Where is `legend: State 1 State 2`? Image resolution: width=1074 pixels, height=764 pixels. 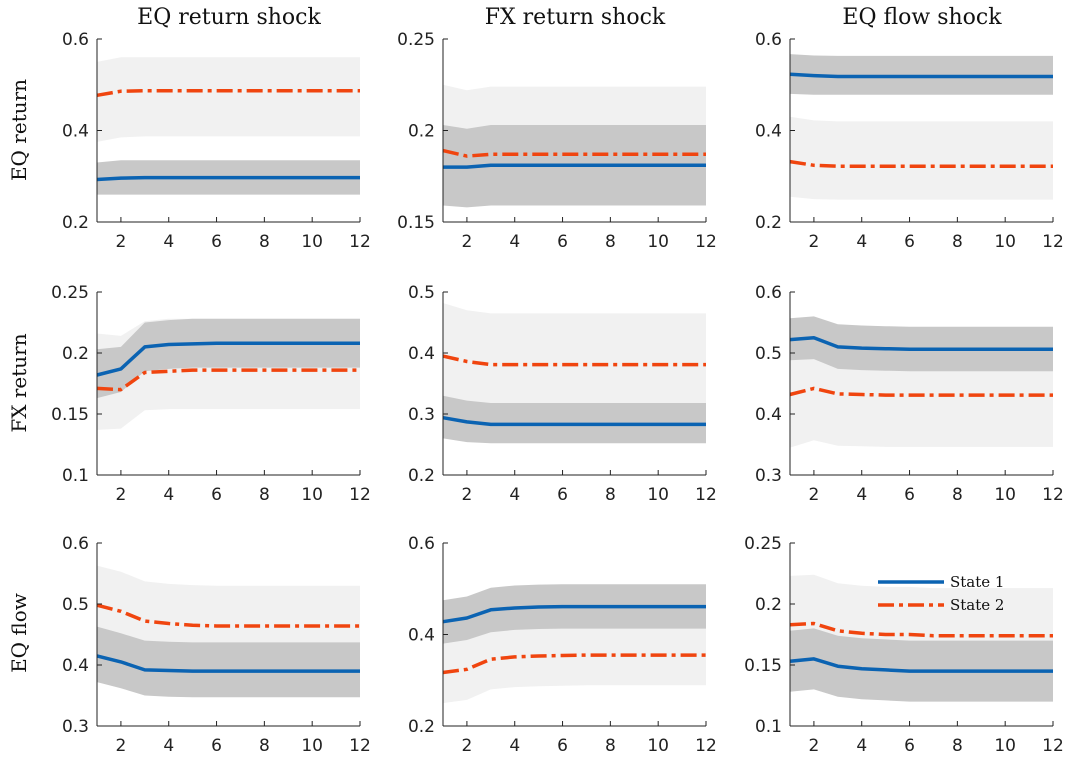
legend: State 1 State 2 is located at coordinates (941, 593).